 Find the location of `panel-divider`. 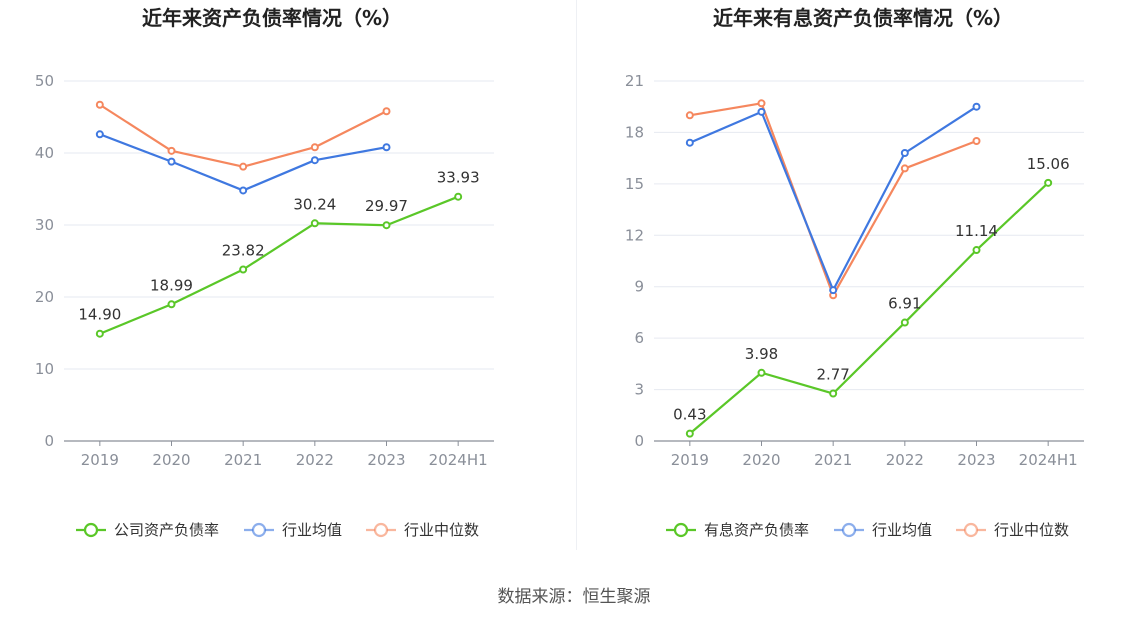

panel-divider is located at coordinates (576, 275).